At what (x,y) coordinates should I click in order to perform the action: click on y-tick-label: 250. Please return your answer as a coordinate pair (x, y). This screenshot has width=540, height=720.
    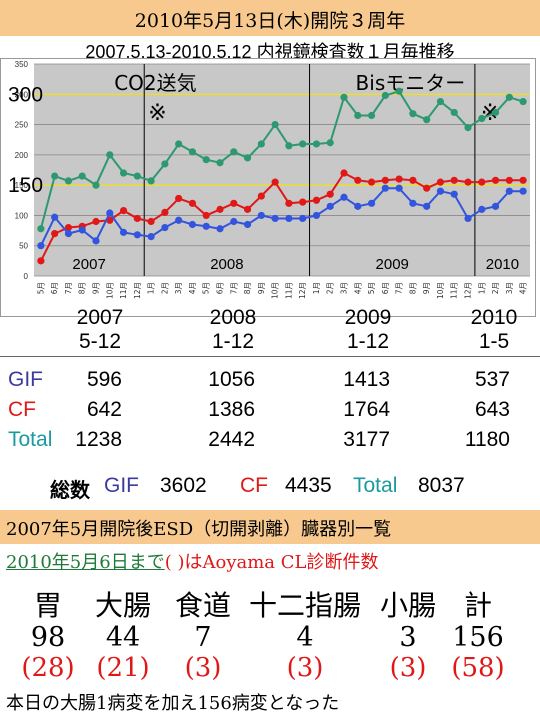
    Looking at the image, I should click on (22, 125).